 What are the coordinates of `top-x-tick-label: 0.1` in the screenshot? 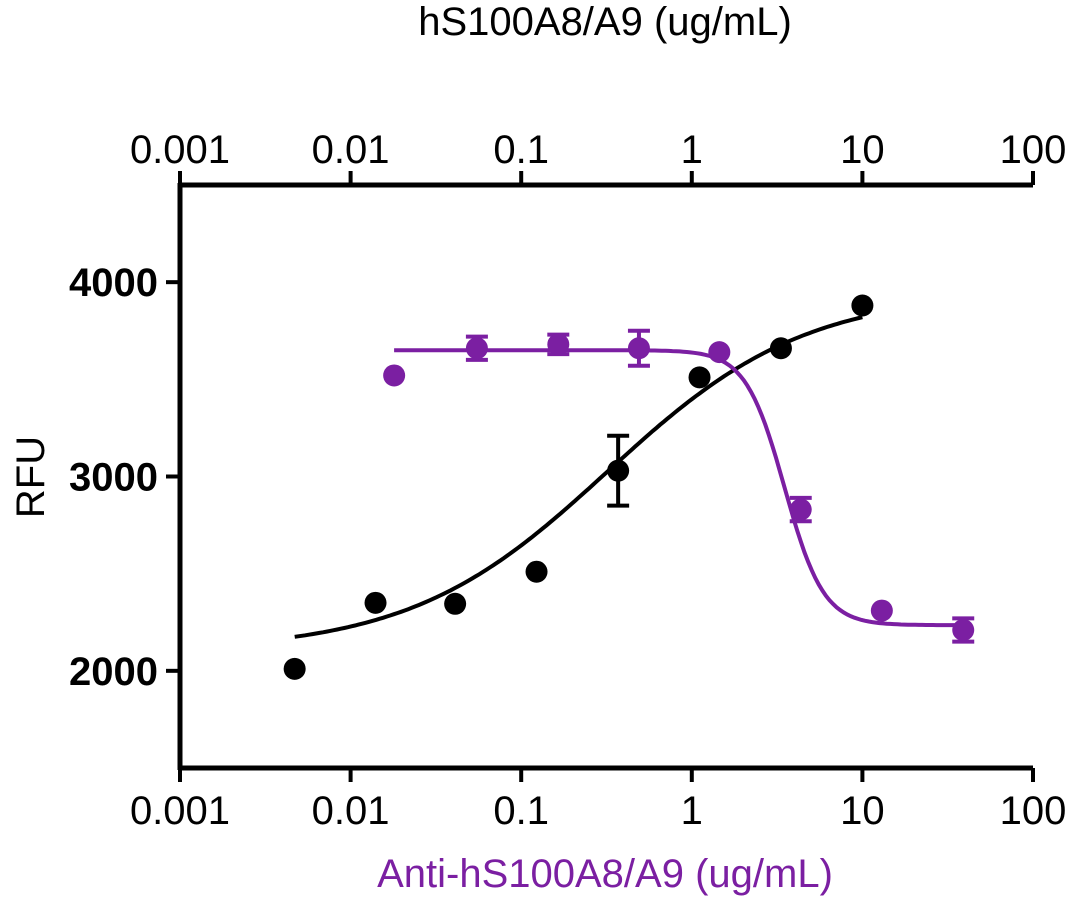 It's located at (521, 150).